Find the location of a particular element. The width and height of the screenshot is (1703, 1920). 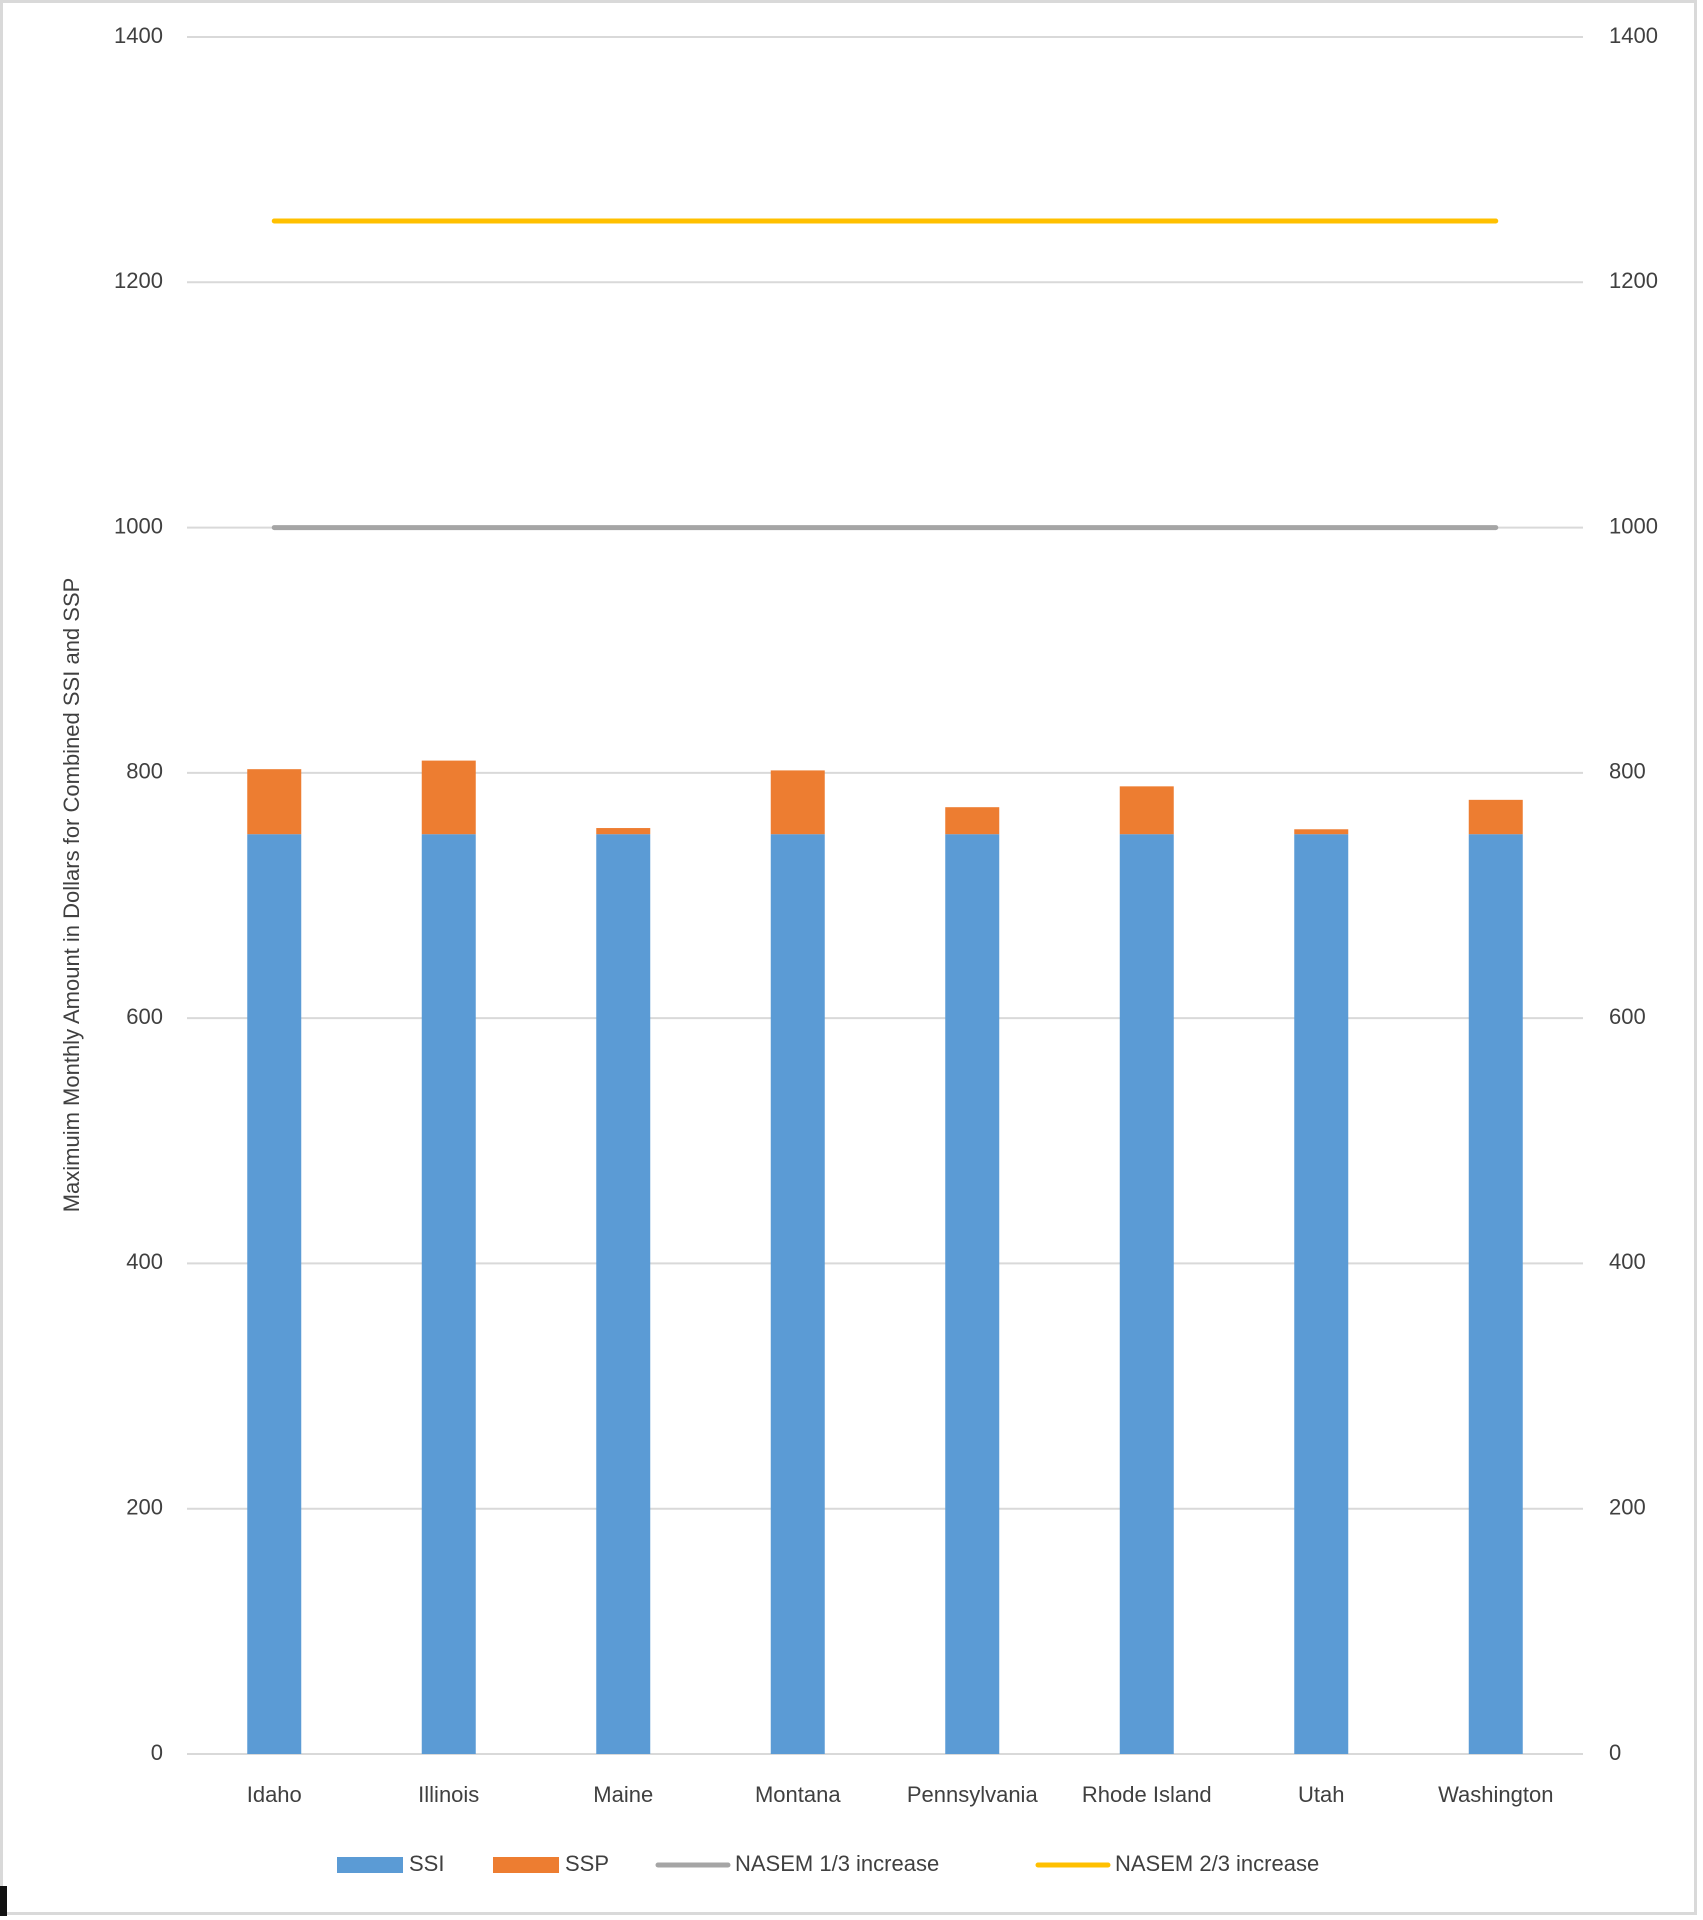

y-tick-label-right: 1200 is located at coordinates (1633, 280).